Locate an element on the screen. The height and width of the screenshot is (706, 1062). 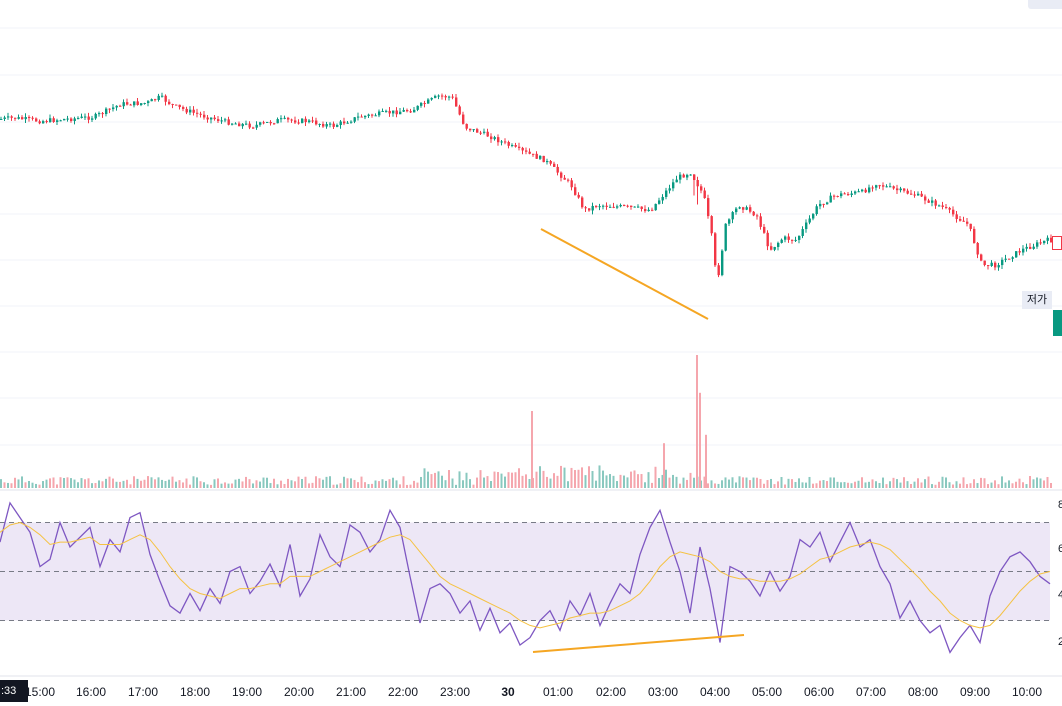
current-price-marker is located at coordinates (1057, 243).